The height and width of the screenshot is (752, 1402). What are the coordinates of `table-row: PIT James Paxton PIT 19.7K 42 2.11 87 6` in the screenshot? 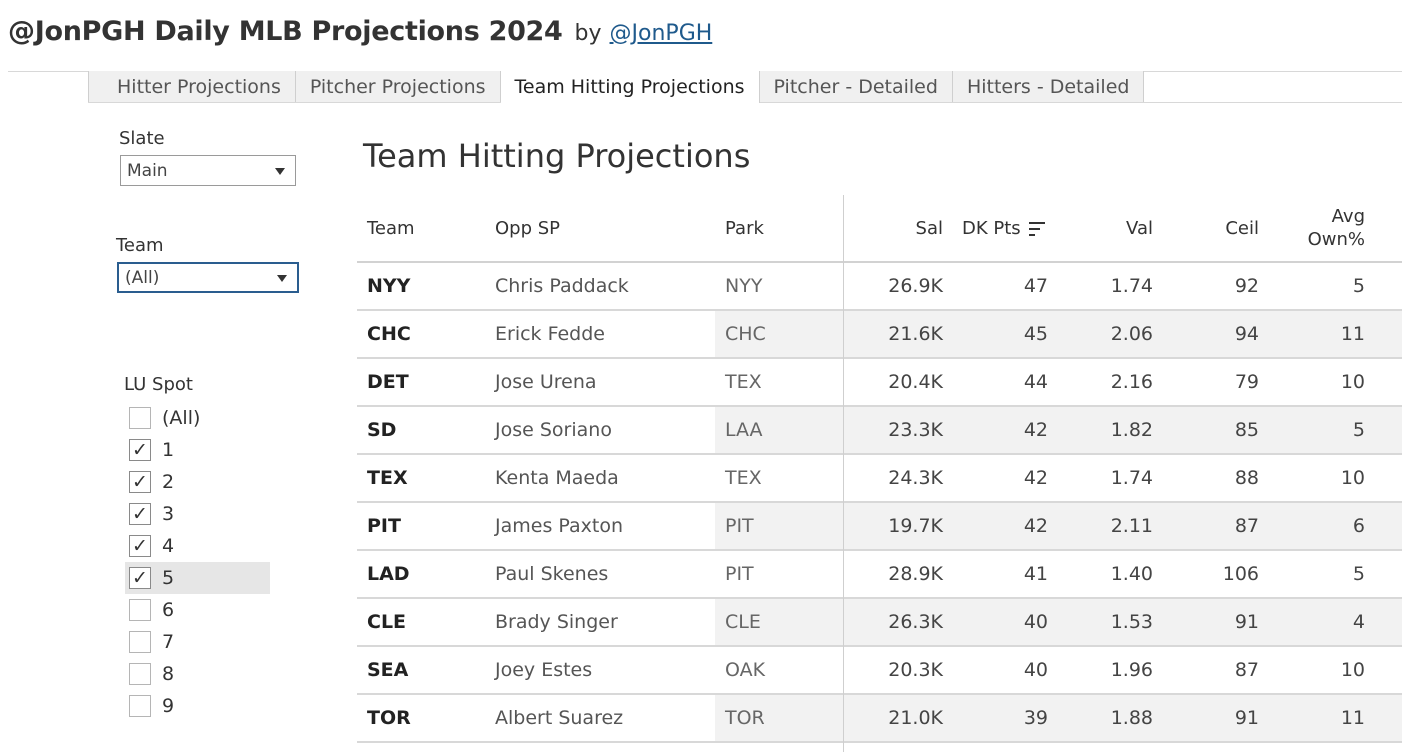 It's located at (879, 527).